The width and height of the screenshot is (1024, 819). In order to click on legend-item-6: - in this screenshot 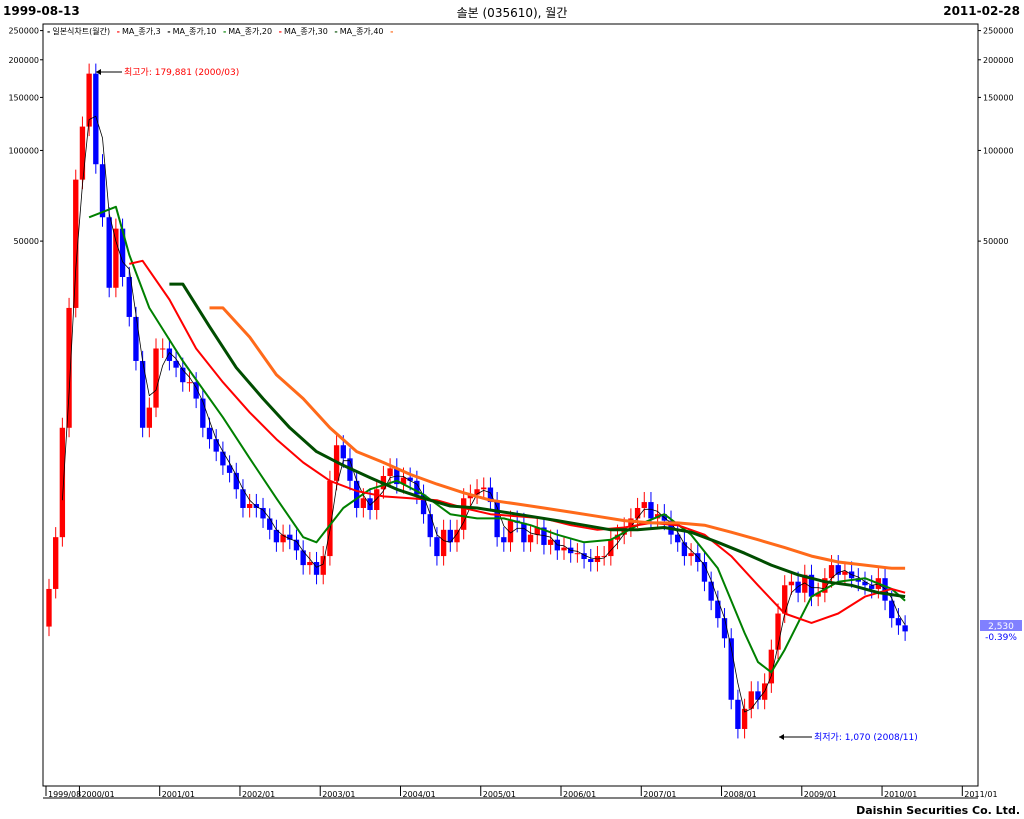, I will do `click(392, 31)`.